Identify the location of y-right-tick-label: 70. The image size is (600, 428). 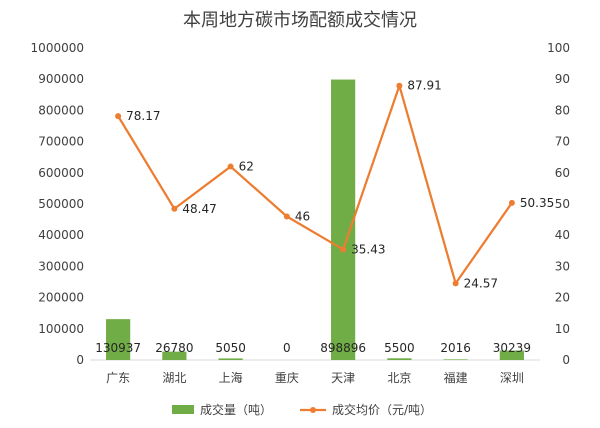
(562, 142).